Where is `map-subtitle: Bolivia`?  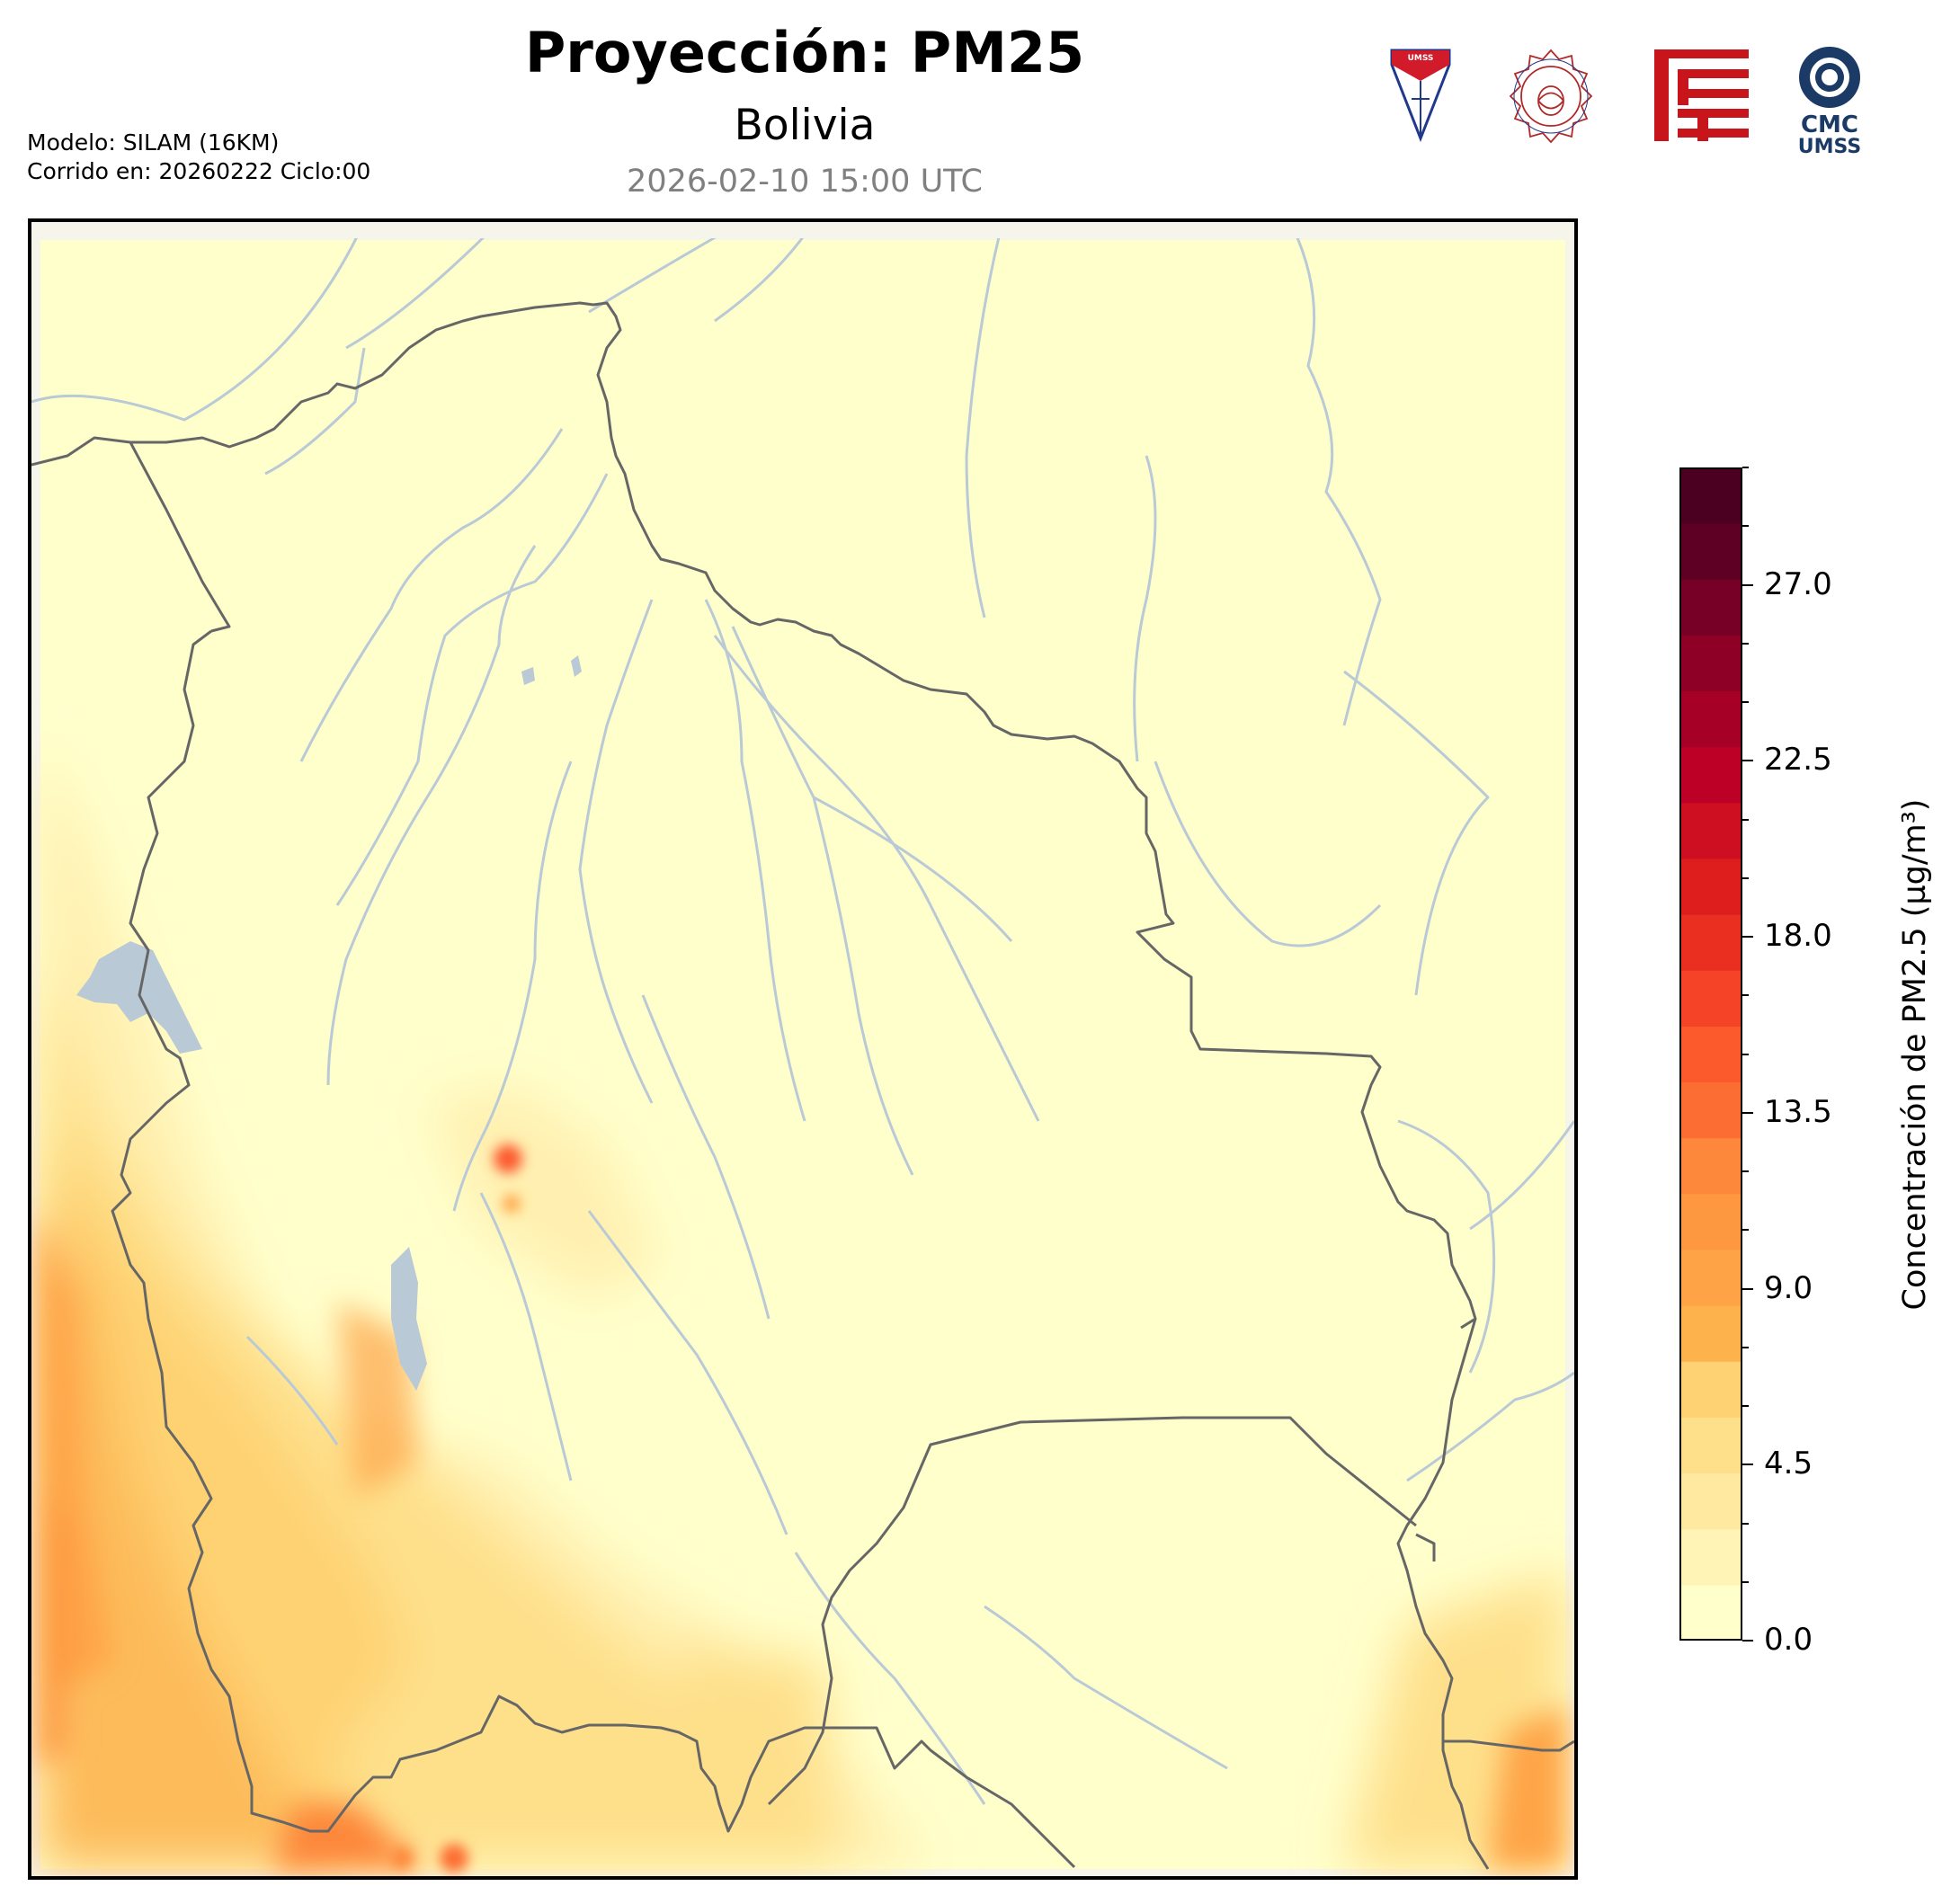
map-subtitle: Bolivia is located at coordinates (805, 125).